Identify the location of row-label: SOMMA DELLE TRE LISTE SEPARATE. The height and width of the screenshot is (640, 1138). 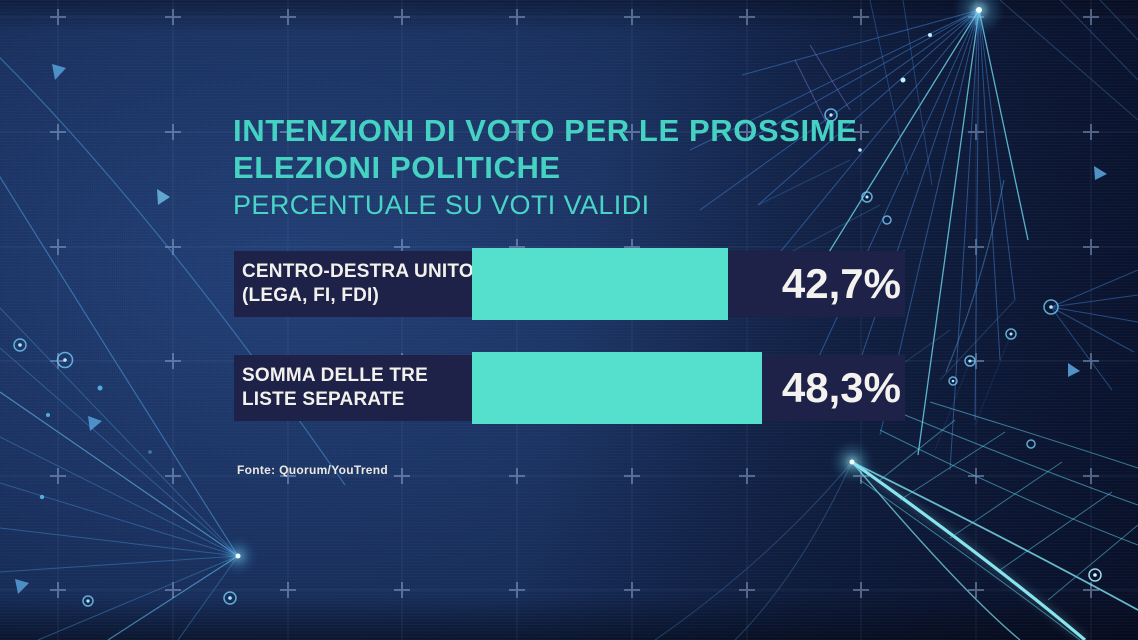
(358, 388).